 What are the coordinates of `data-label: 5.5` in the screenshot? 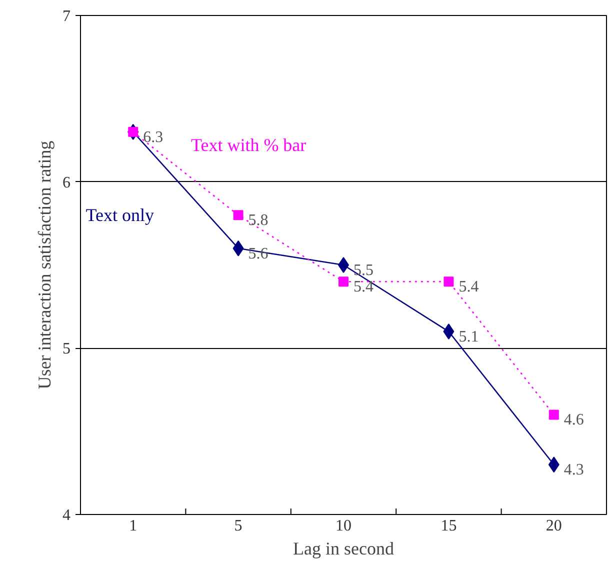 It's located at (364, 270).